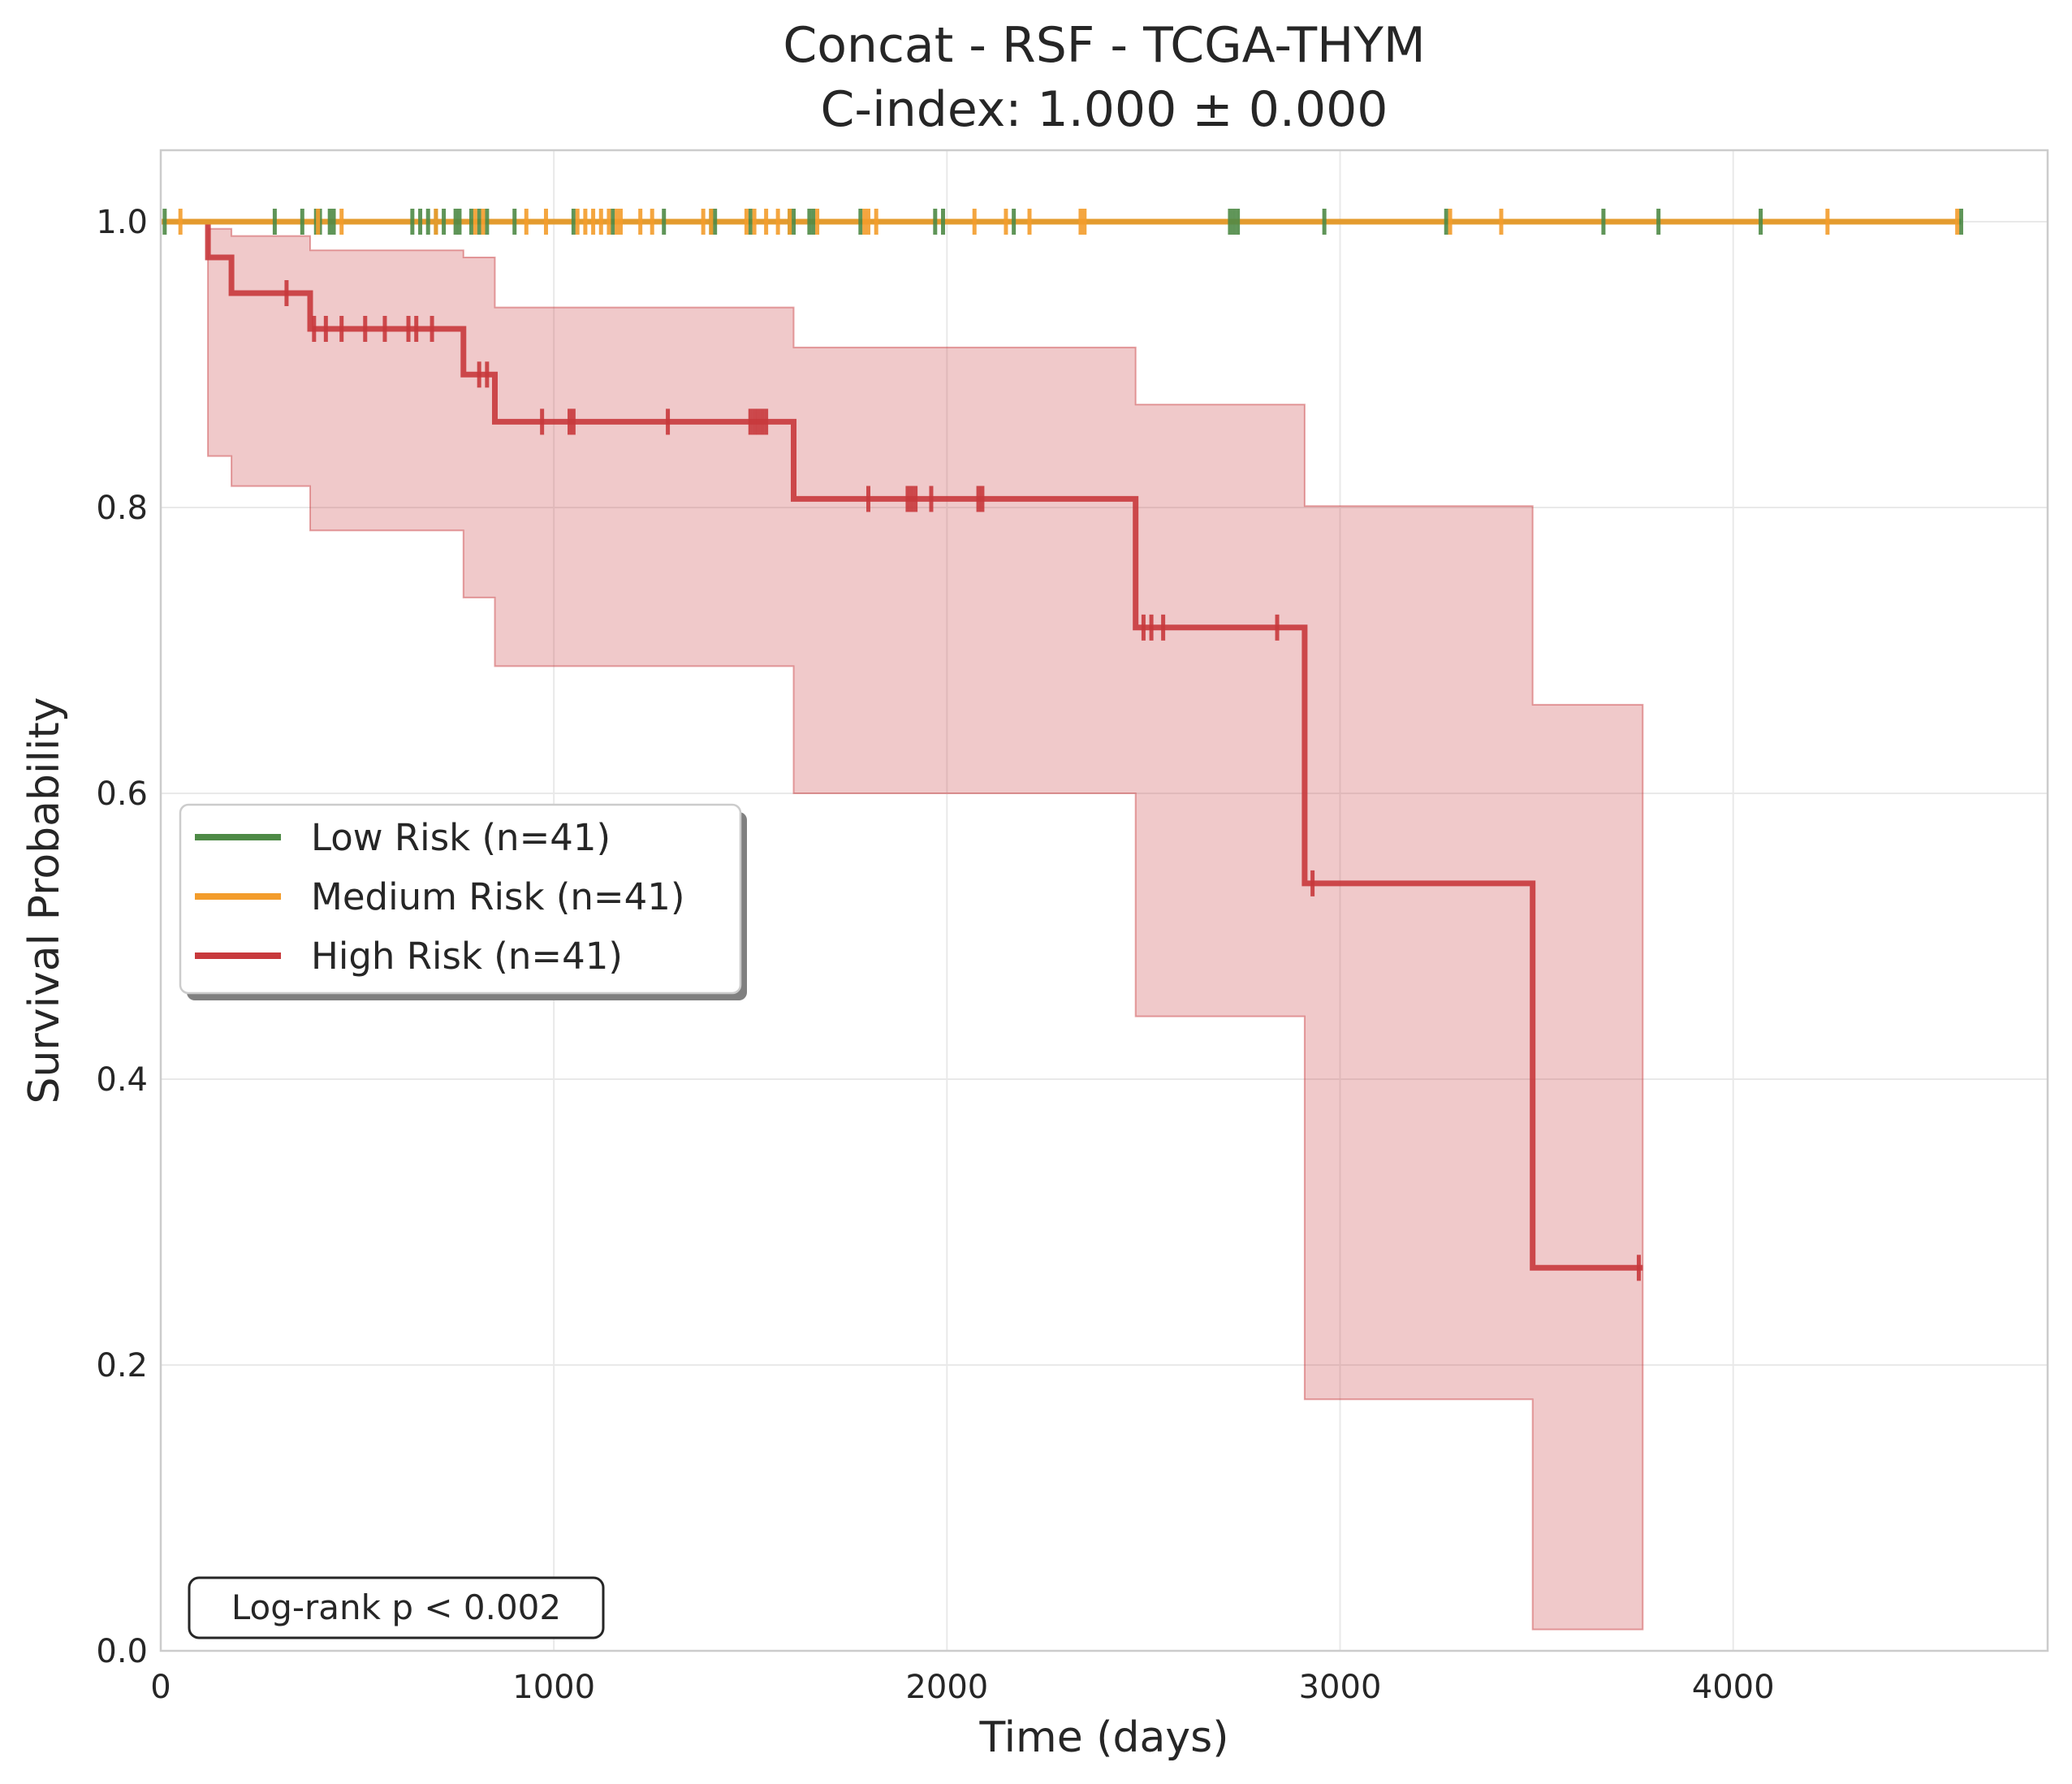  I want to click on x-tick-label: 0, so click(160, 1687).